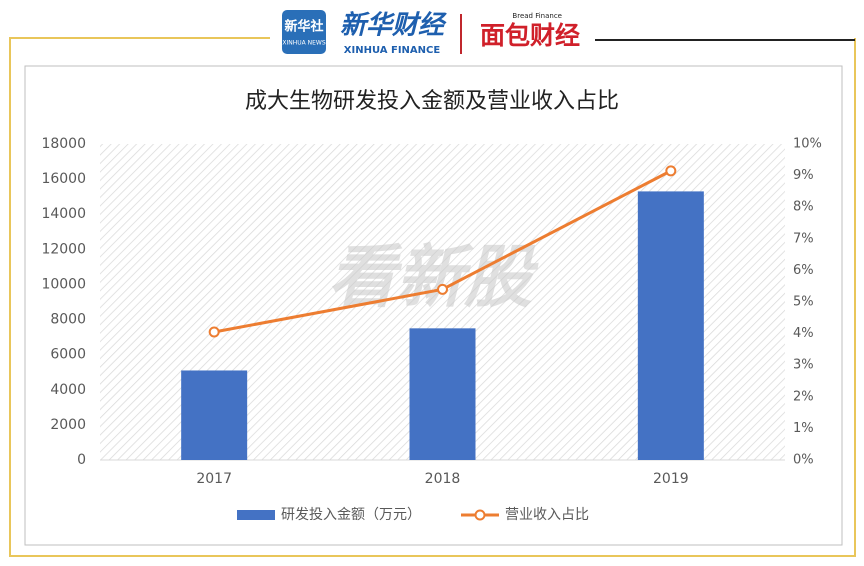 This screenshot has height=566, width=864. Describe the element at coordinates (803, 175) in the screenshot. I see `y2-tick-label: 9%` at that location.